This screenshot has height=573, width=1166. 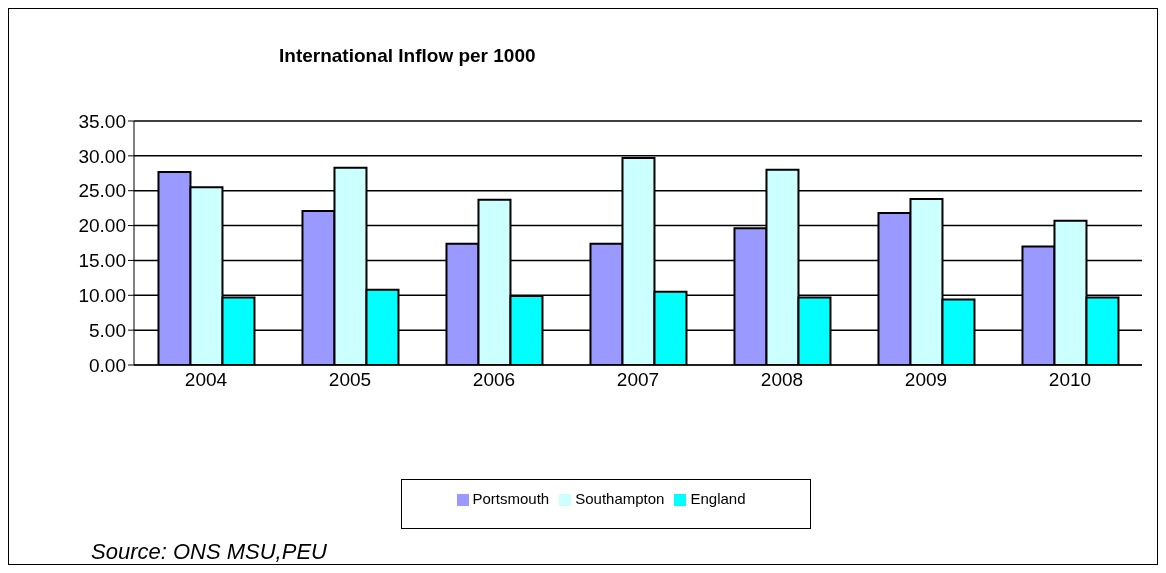 I want to click on y-tick-label: 10.00, so click(x=102, y=296).